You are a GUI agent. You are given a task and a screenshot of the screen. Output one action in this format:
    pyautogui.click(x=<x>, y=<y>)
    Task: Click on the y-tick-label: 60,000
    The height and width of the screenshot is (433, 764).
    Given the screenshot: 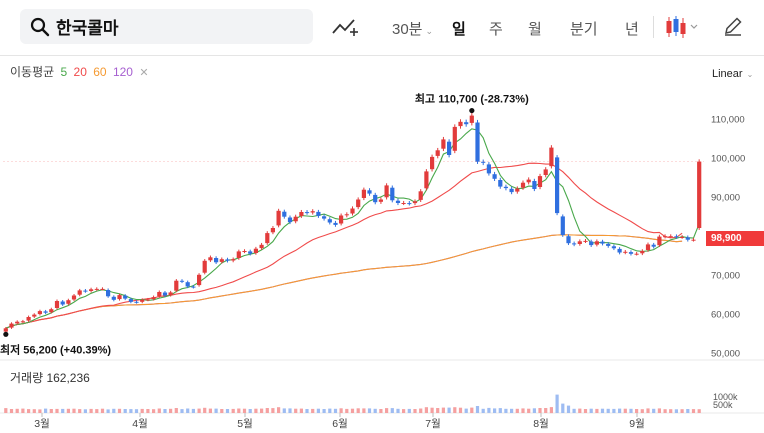 What is the action you would take?
    pyautogui.click(x=725, y=314)
    